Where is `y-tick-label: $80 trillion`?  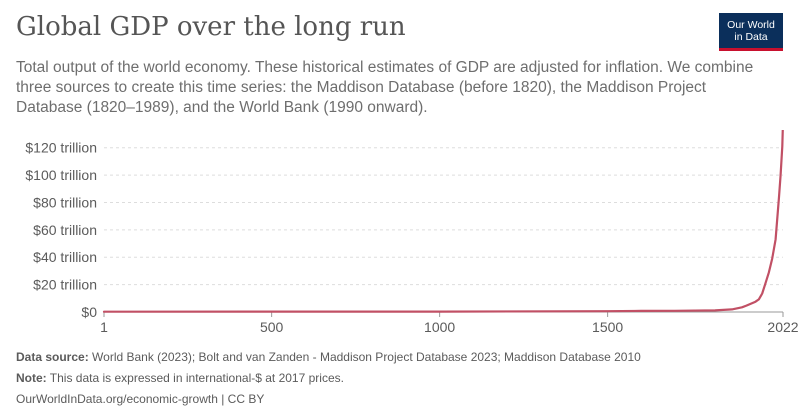 y-tick-label: $80 trillion is located at coordinates (65, 202).